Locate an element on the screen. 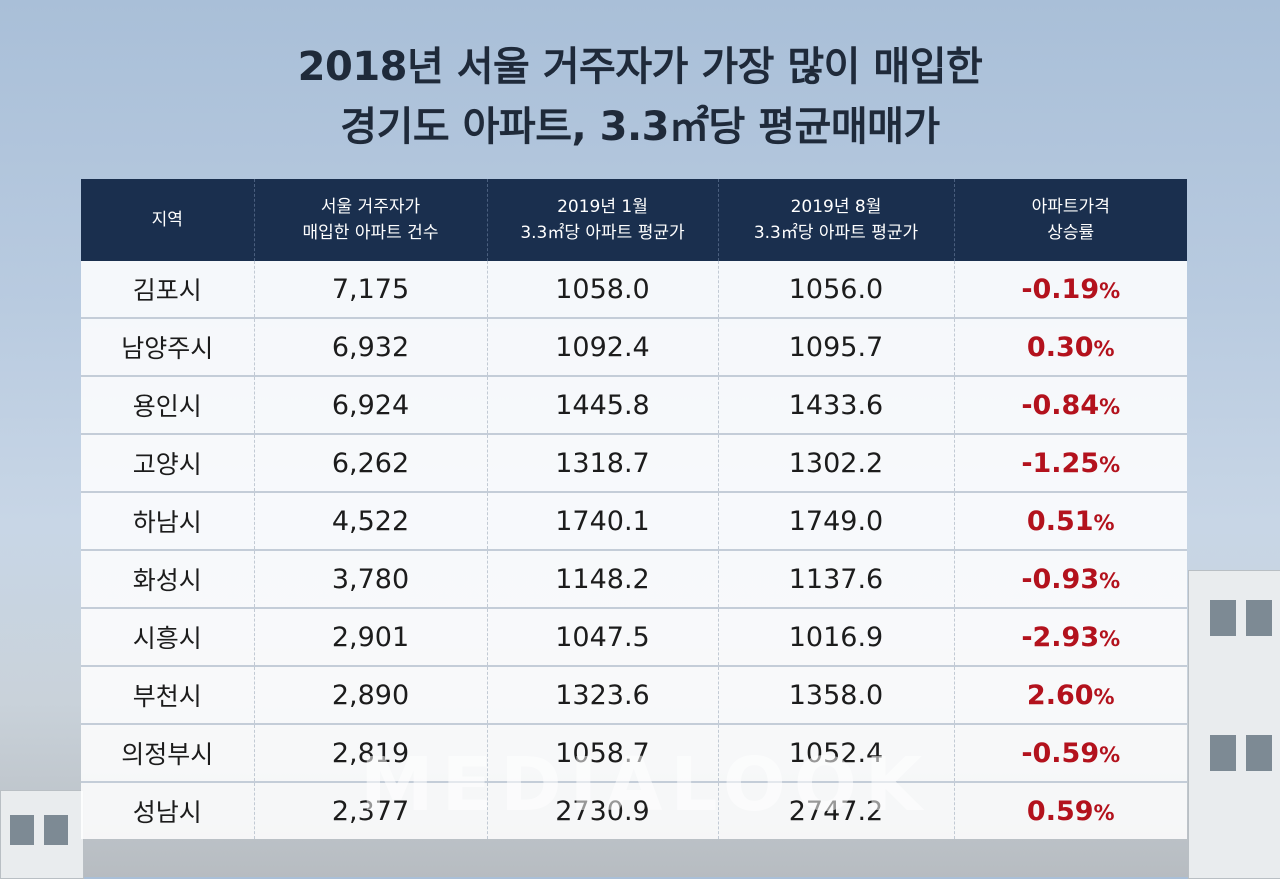 The height and width of the screenshot is (879, 1280). cell-rate: -1.25% is located at coordinates (1070, 462).